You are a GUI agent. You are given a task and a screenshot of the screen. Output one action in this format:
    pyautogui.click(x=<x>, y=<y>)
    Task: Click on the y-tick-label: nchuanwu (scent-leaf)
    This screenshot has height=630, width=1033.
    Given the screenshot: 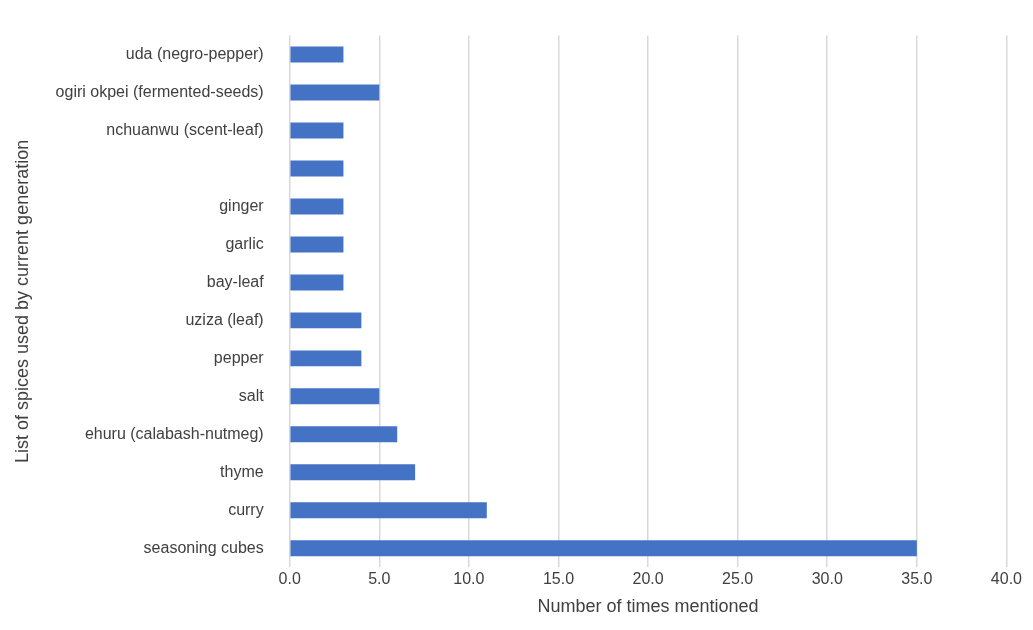 What is the action you would take?
    pyautogui.click(x=185, y=129)
    